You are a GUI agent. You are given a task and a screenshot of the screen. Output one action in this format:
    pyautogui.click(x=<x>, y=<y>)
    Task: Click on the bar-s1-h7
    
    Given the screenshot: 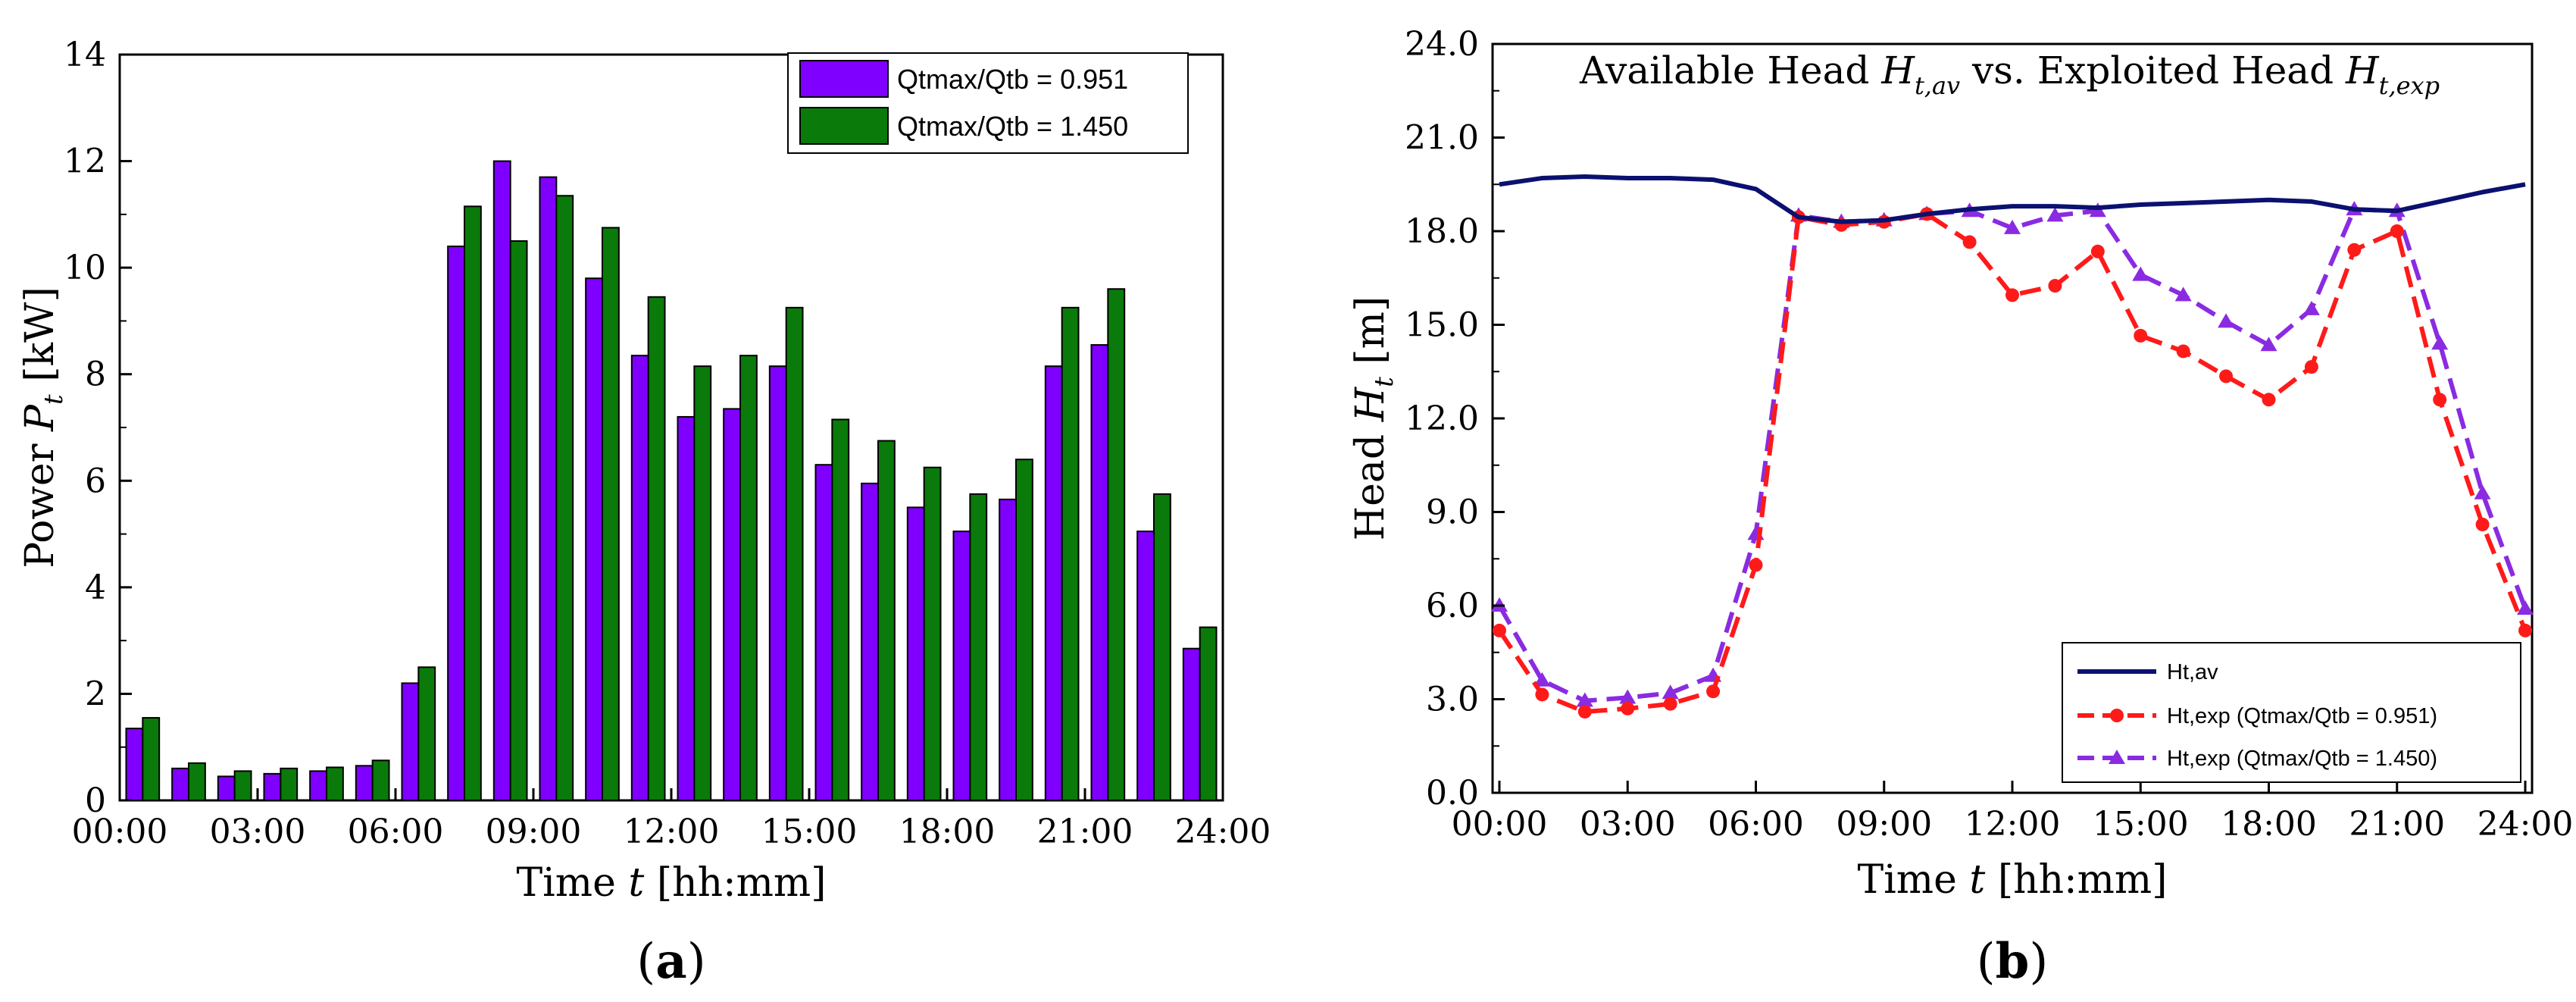 What is the action you would take?
    pyautogui.click(x=473, y=503)
    